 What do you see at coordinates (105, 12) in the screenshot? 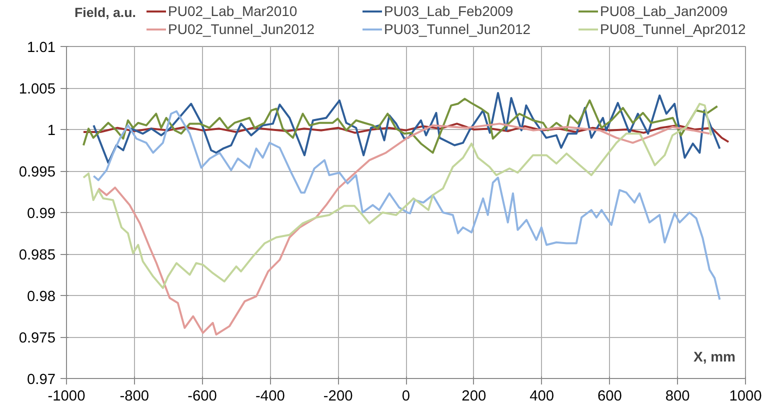
I see `y-axis-title: Field, a.u.` at bounding box center [105, 12].